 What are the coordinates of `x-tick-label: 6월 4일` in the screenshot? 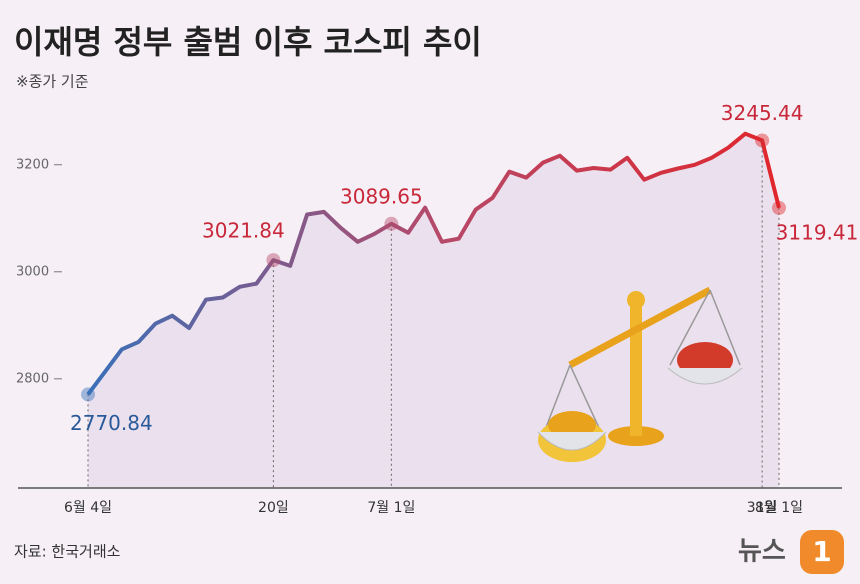 It's located at (88, 508).